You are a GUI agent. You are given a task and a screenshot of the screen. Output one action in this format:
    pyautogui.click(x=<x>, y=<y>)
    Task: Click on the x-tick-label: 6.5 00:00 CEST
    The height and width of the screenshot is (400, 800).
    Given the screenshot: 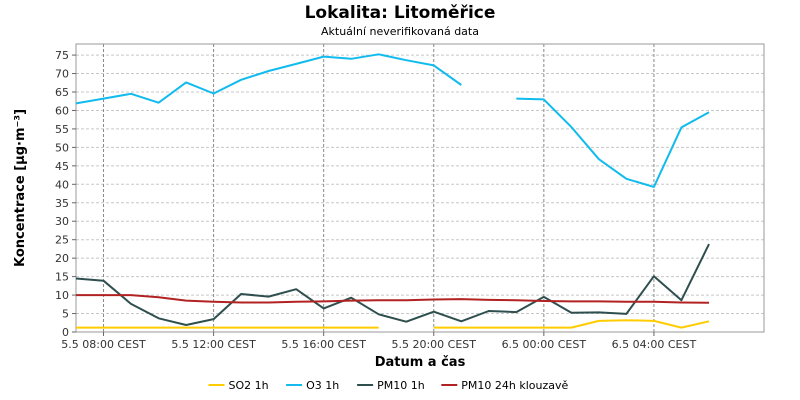 What is the action you would take?
    pyautogui.click(x=544, y=344)
    